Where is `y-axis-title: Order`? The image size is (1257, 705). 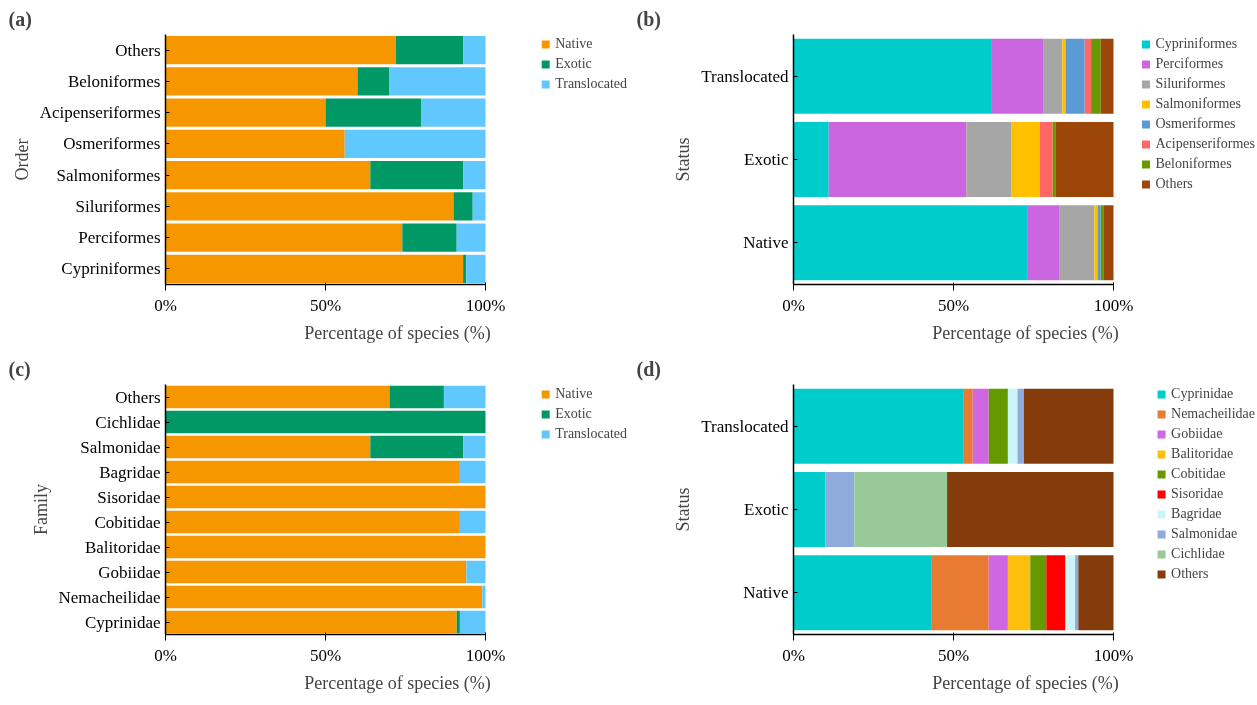 y-axis-title: Order is located at coordinates (21, 159).